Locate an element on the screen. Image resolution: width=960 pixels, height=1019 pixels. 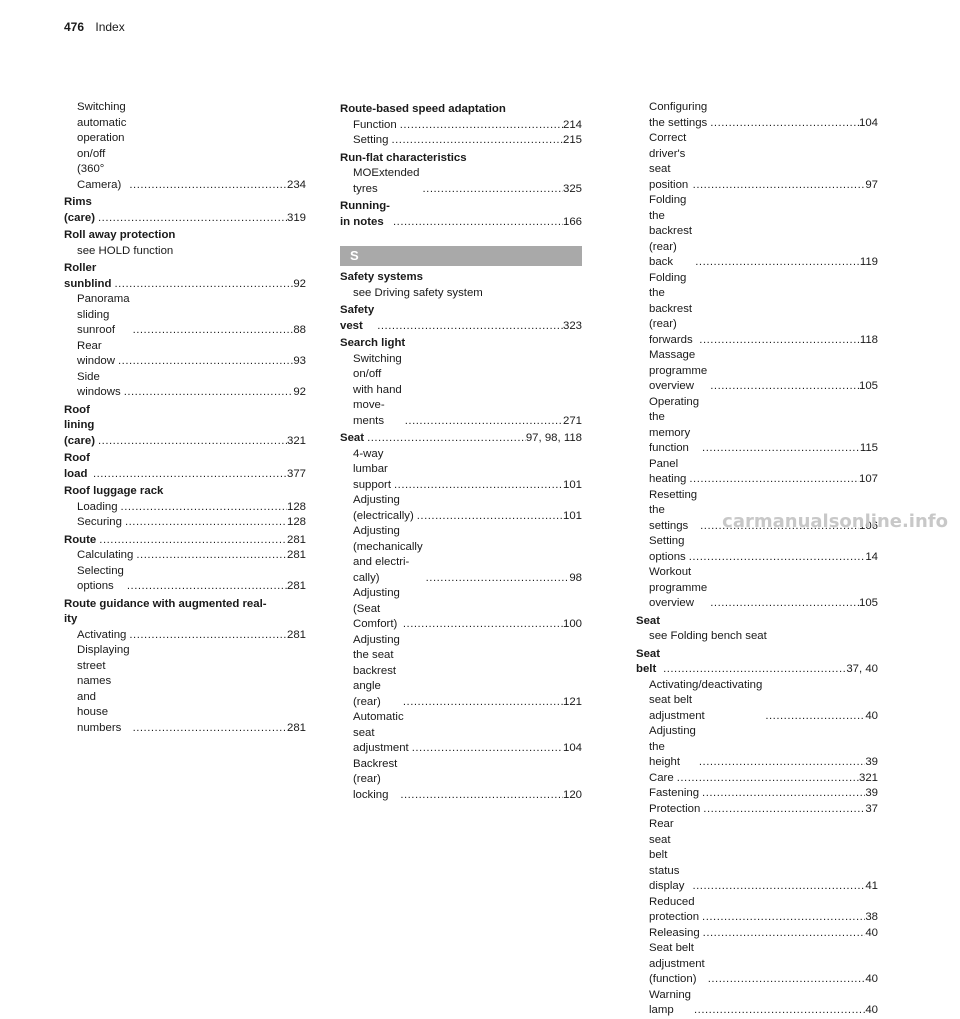
entry-label: Care is located at coordinates (661, 777).